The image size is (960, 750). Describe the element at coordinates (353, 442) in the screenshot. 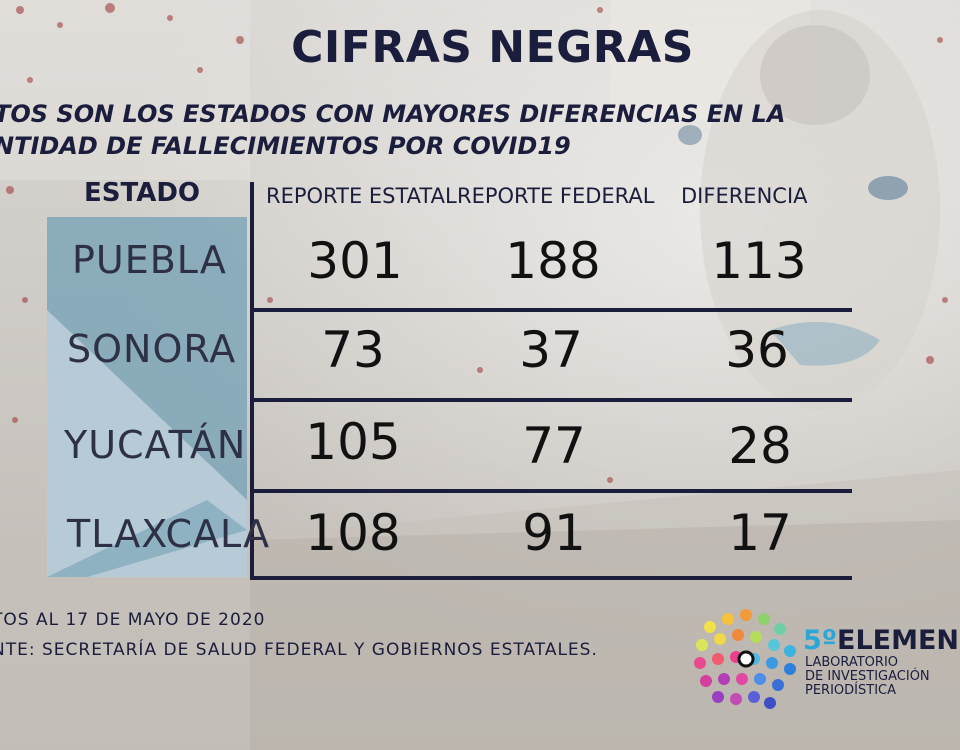

I see `table-cell-estatal: 105` at that location.